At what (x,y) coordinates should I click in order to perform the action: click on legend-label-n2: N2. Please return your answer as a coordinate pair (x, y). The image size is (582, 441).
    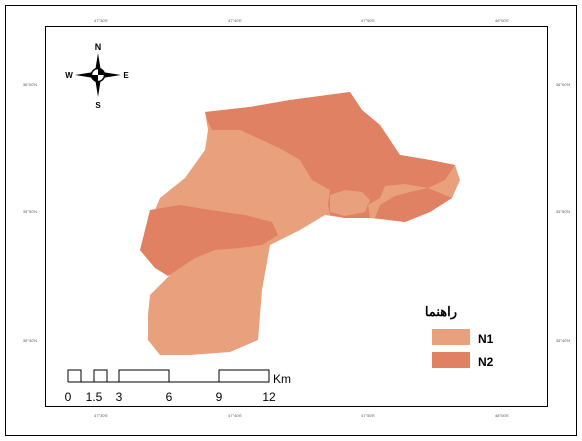
    Looking at the image, I should click on (486, 362).